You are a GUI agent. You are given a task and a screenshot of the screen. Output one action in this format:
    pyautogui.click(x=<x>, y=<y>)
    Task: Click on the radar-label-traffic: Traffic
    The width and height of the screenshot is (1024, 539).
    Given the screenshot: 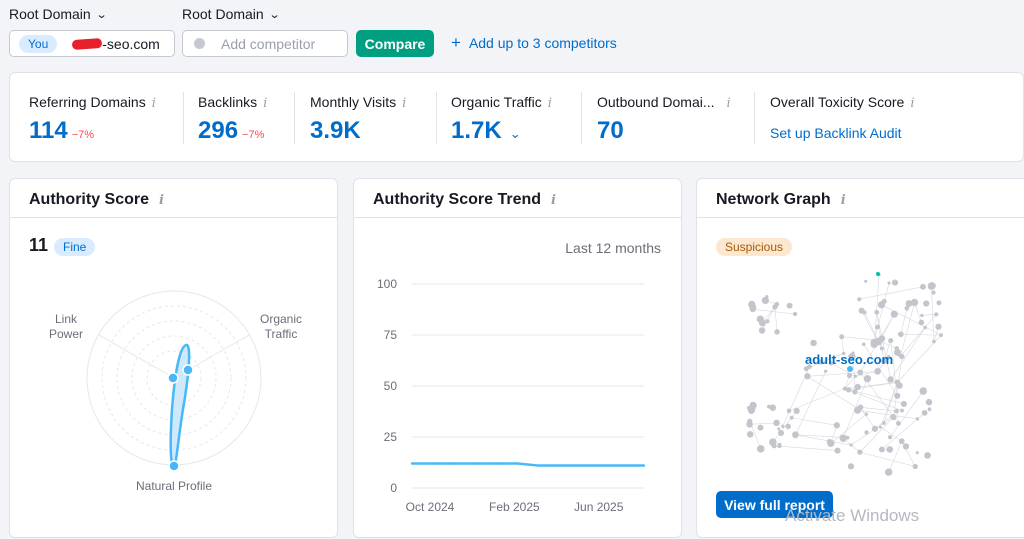 What is the action you would take?
    pyautogui.click(x=281, y=334)
    